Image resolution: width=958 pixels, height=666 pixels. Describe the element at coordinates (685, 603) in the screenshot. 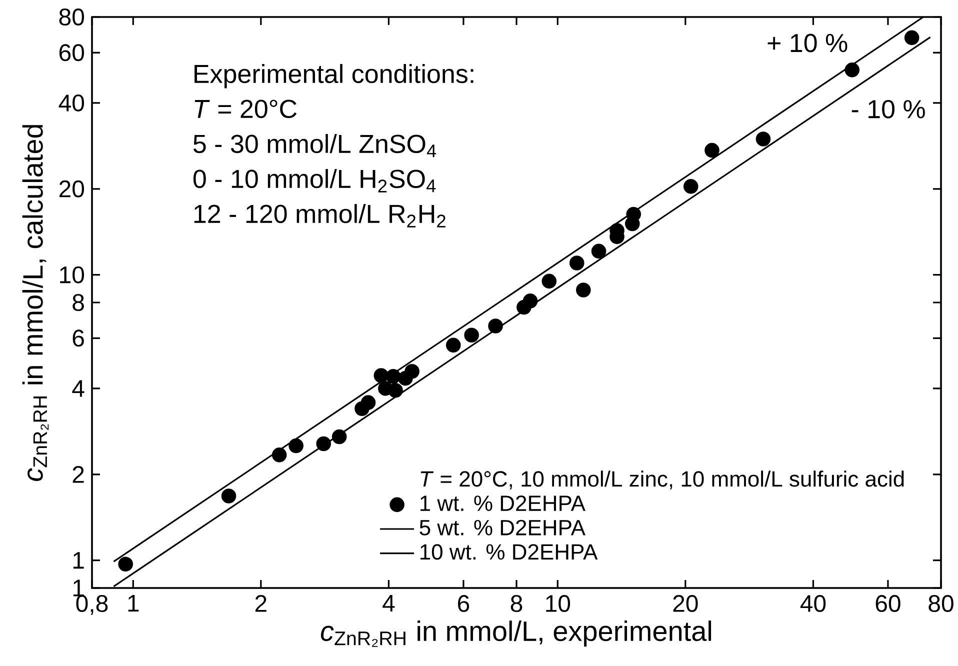

I see `x-tick-label: 20` at that location.